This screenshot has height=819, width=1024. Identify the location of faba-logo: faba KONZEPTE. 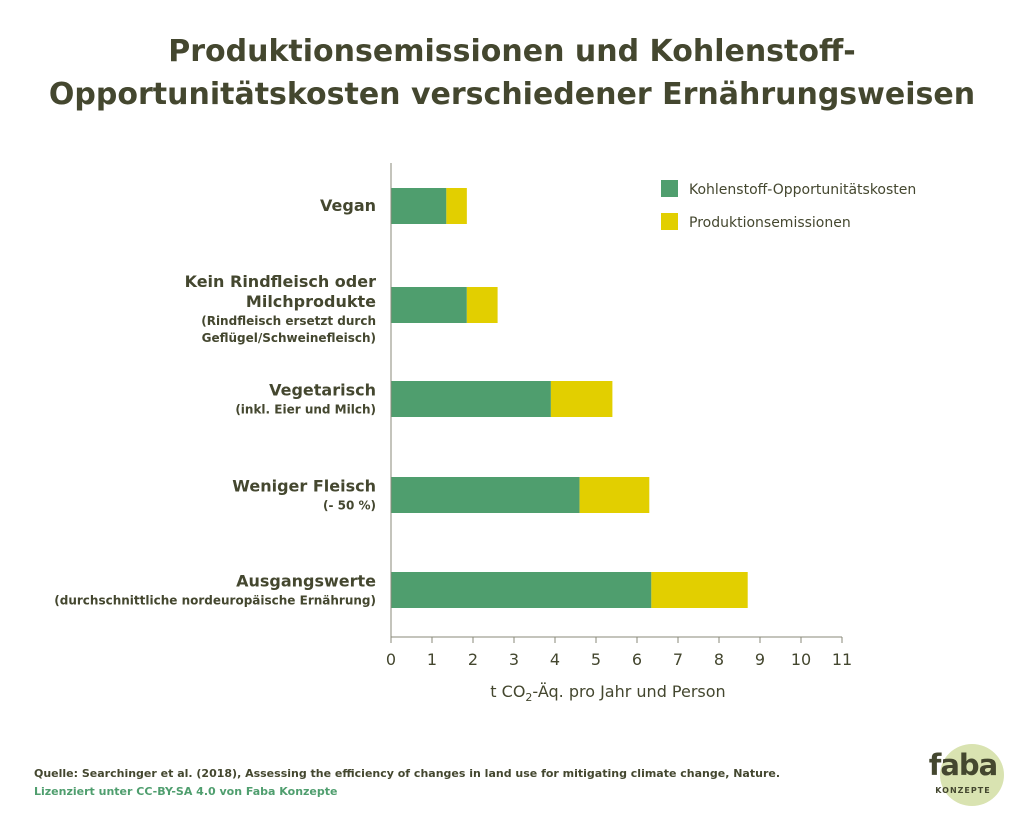
(962, 775).